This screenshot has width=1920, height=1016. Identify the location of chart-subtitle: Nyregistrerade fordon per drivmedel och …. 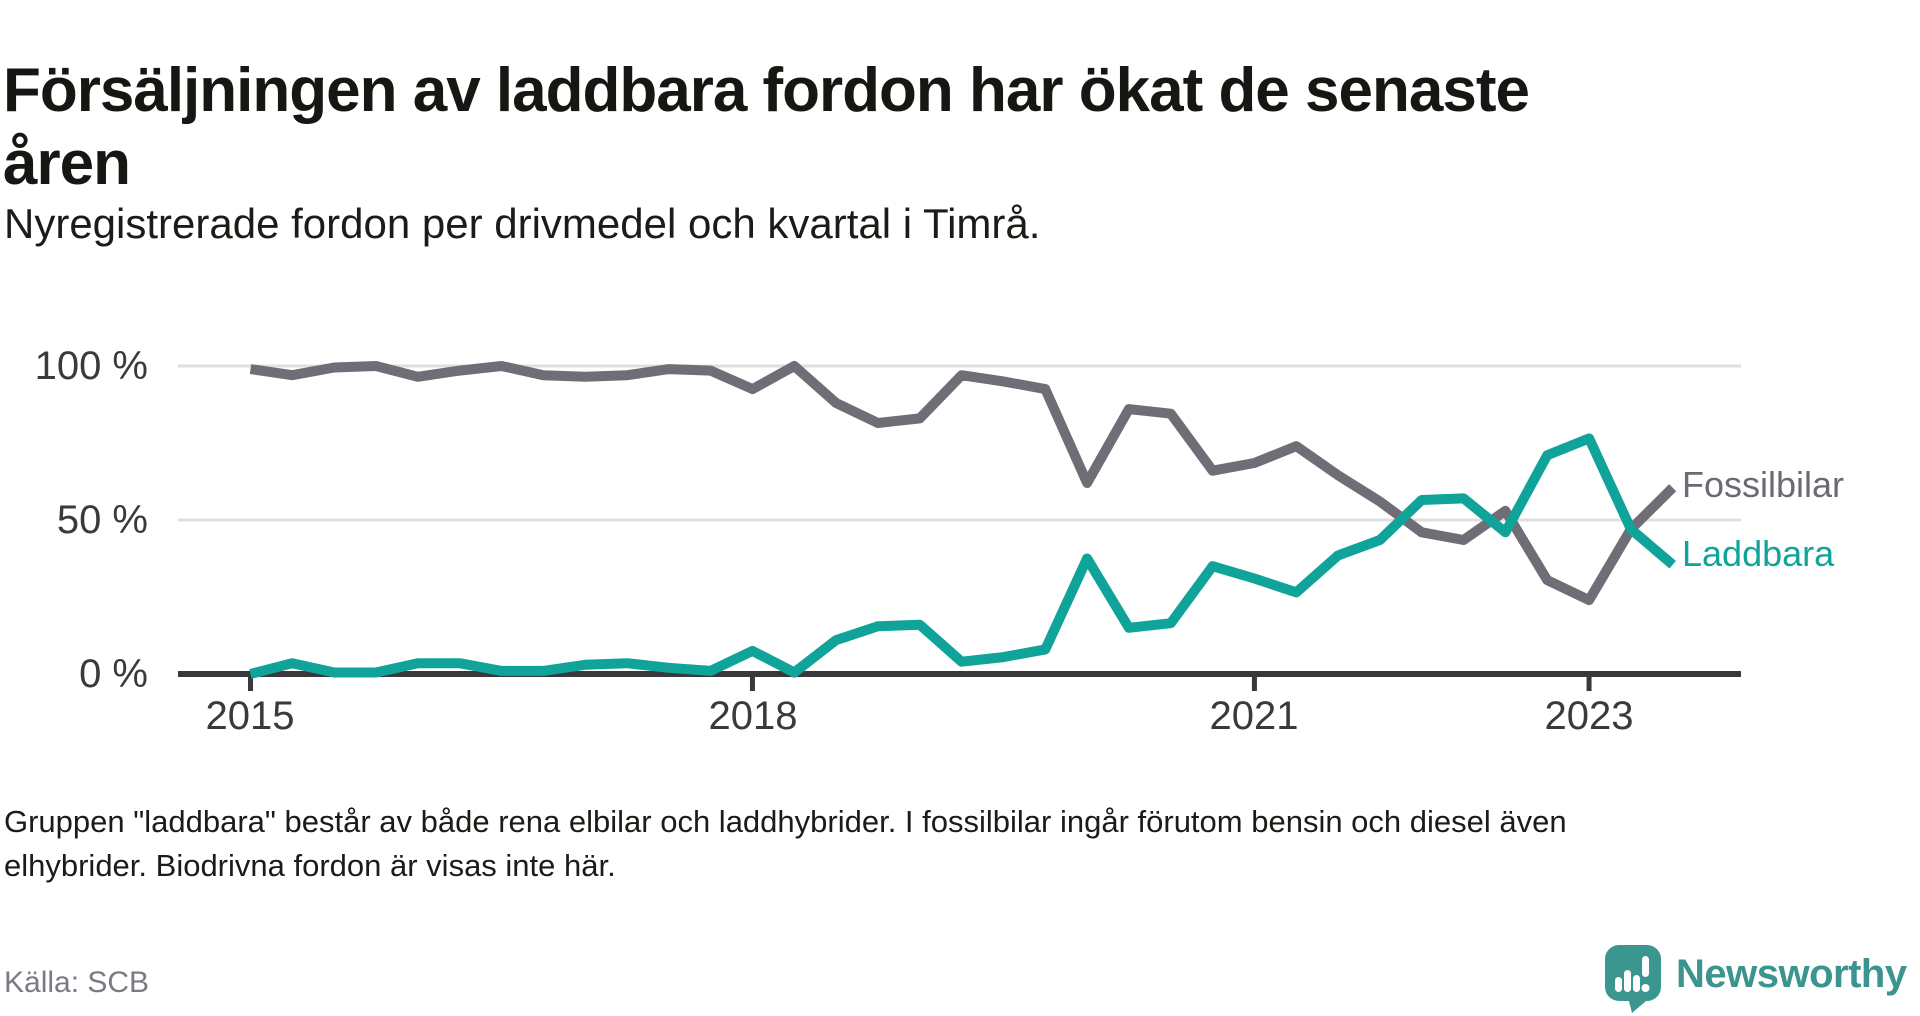
(522, 223).